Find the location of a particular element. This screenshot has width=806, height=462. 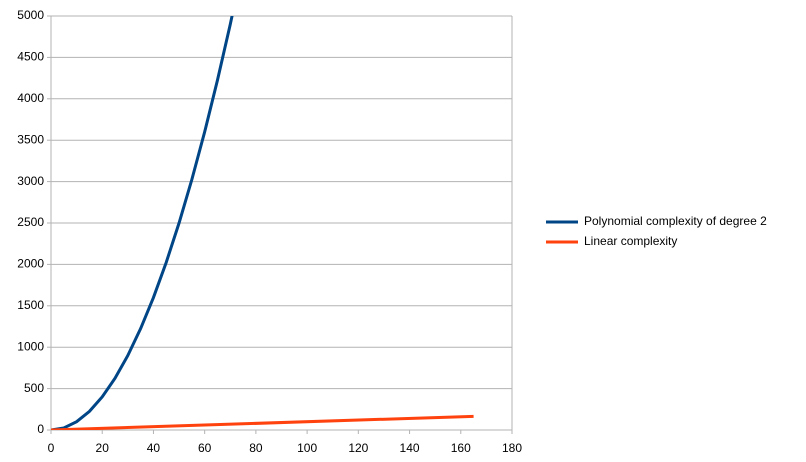

x-tick-label: 20 is located at coordinates (103, 448).